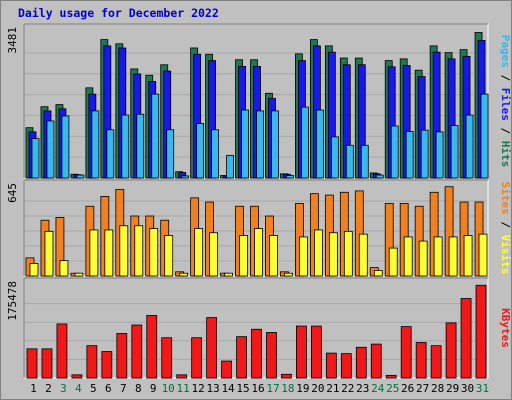 The width and height of the screenshot is (512, 400). What do you see at coordinates (482, 388) in the screenshot?
I see `x-tick-label: 31` at bounding box center [482, 388].